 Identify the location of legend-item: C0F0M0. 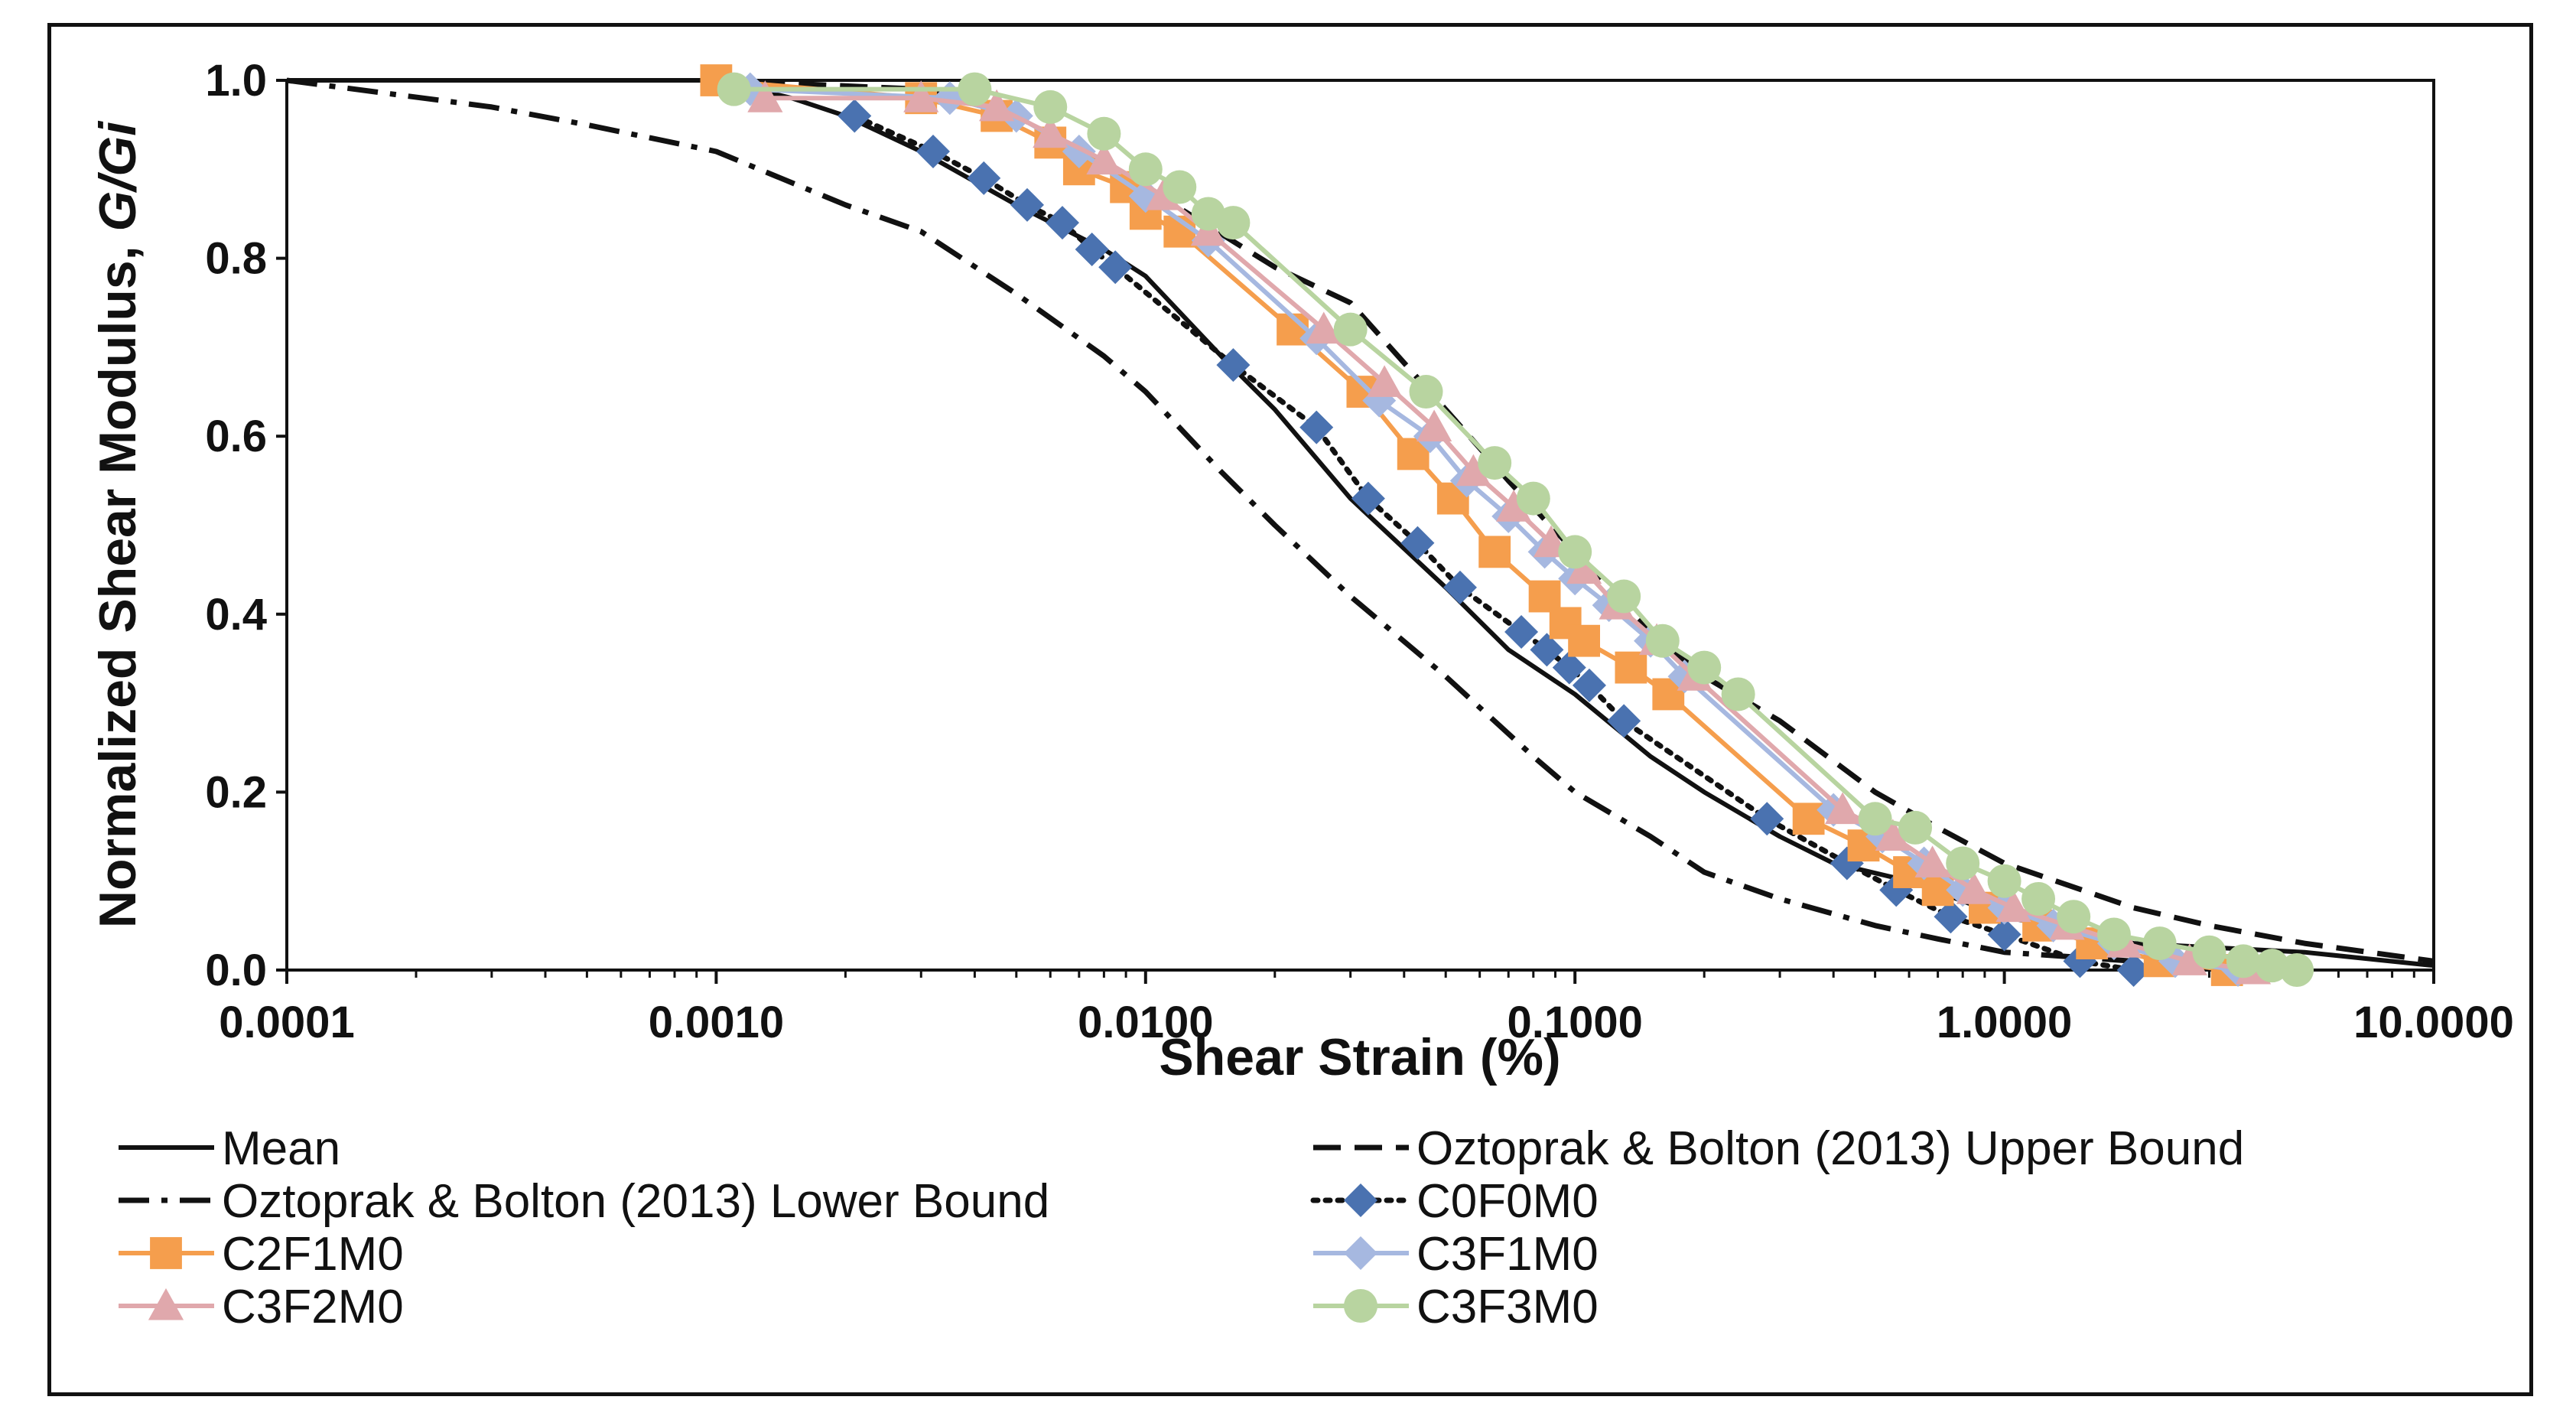
(1454, 1201).